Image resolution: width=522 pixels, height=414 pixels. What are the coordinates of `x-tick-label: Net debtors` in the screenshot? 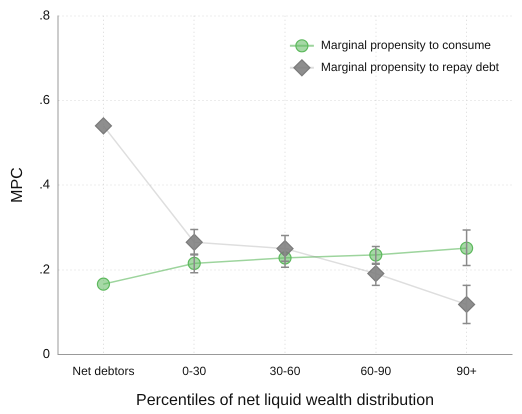 It's located at (103, 371).